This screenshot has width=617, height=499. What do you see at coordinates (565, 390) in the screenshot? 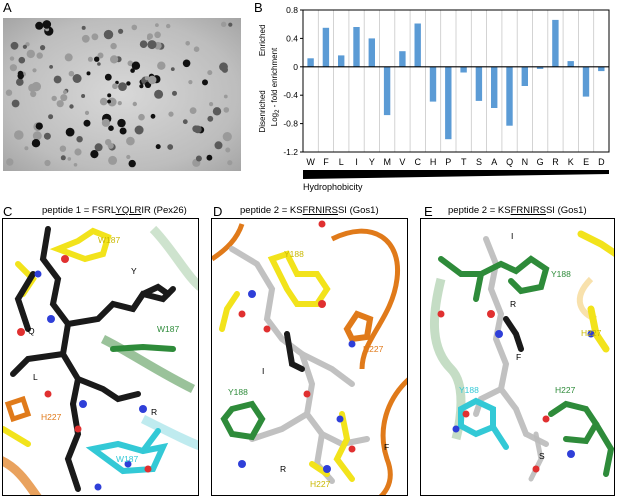
I see `label-e-h227-green: H227` at bounding box center [565, 390].